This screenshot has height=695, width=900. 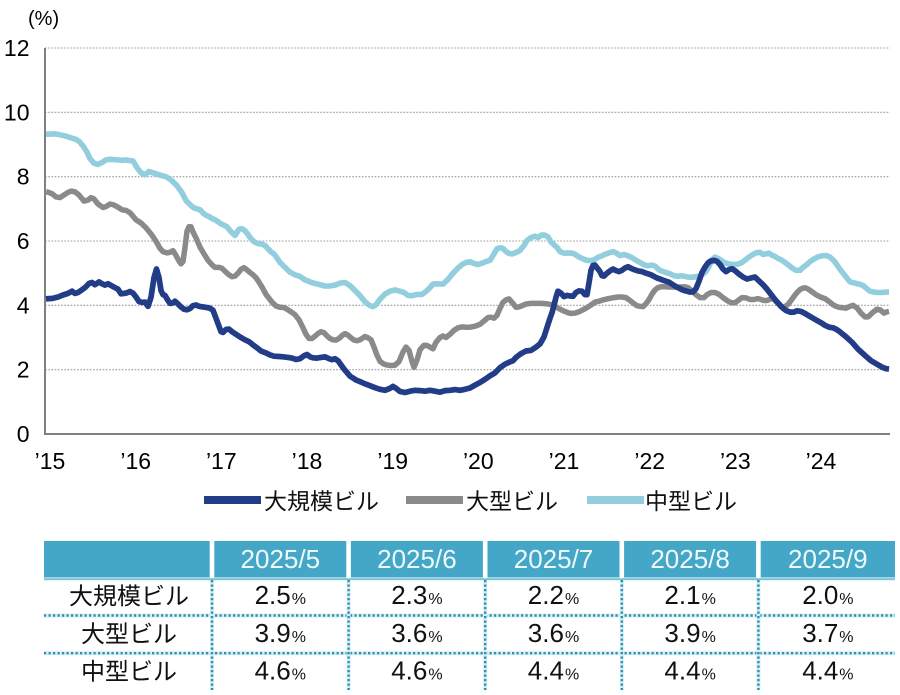 What do you see at coordinates (478, 461) in the screenshot?
I see `svg-text: ’20` at bounding box center [478, 461].